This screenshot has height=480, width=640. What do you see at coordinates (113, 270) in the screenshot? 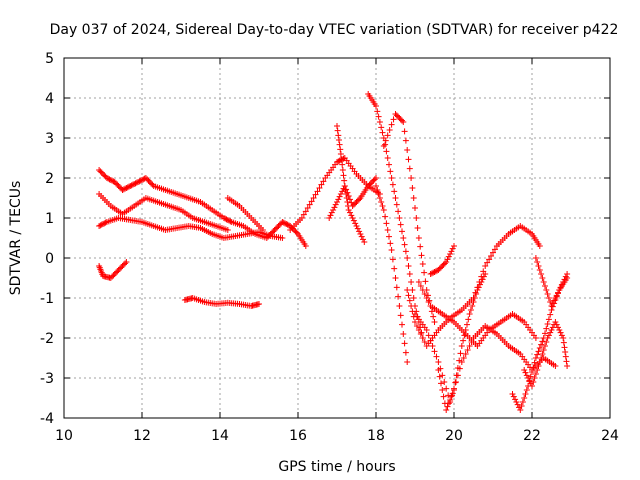
I see `series-track-d` at bounding box center [113, 270].